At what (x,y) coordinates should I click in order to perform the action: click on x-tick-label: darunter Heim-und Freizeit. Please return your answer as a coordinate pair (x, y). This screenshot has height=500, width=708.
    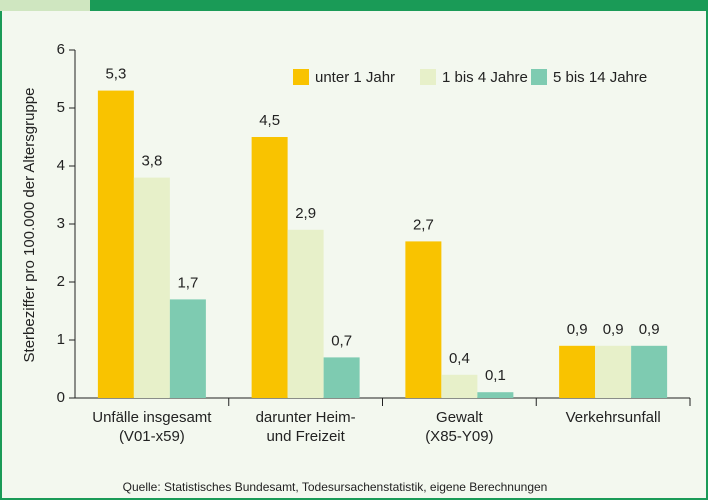
    Looking at the image, I should click on (306, 427).